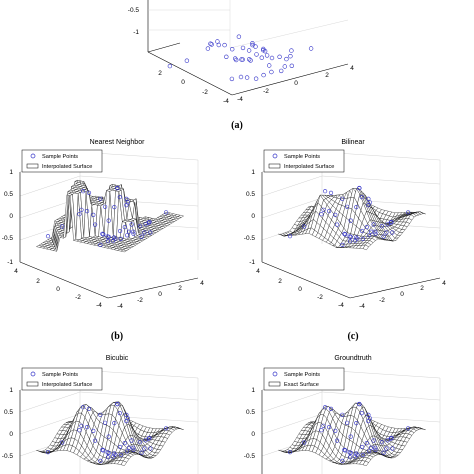 This screenshot has width=474, height=474. Describe the element at coordinates (180, 288) in the screenshot. I see `panel-b-ytick: 2` at that location.